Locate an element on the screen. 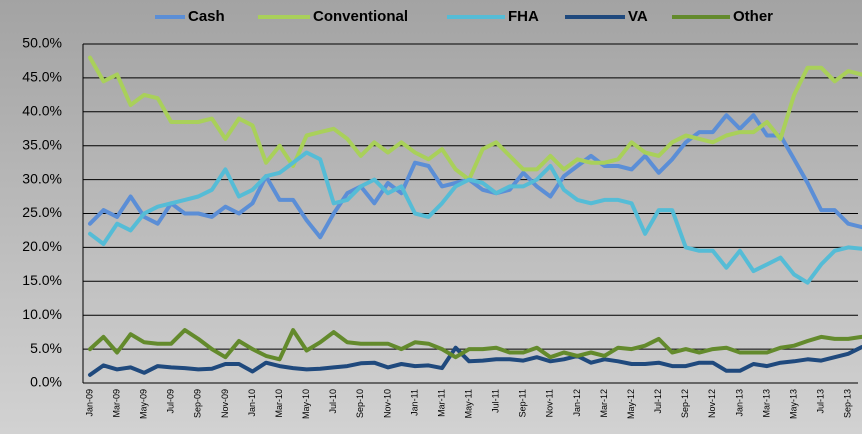 The width and height of the screenshot is (862, 434). x-tick-label: Jul-11 is located at coordinates (496, 401).